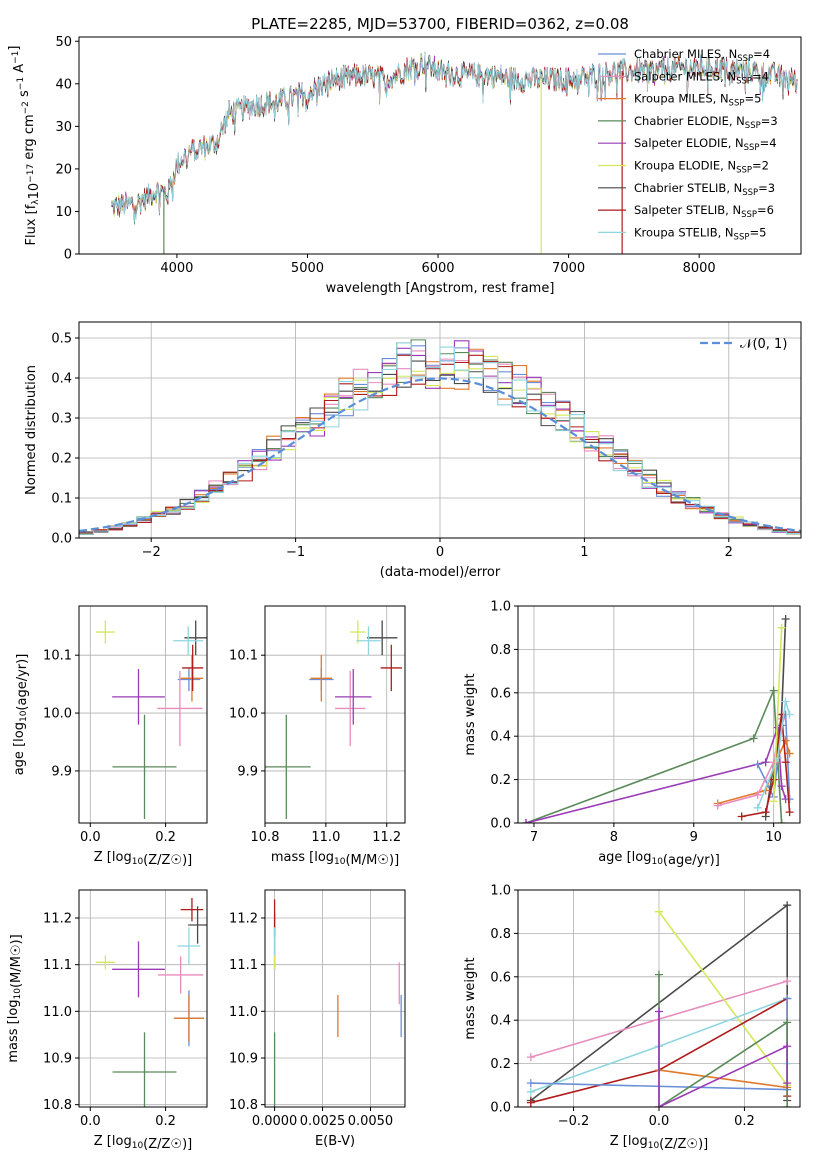 This screenshot has width=819, height=1170. Describe the element at coordinates (31, 173) in the screenshot. I see `label-sup: −17` at that location.